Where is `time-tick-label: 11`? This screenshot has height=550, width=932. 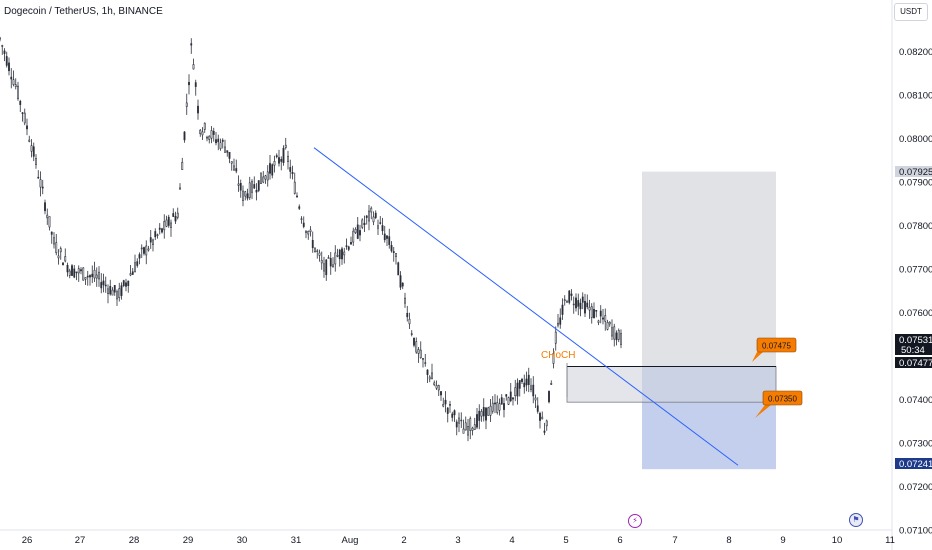
time-tick-label: 11 is located at coordinates (890, 540).